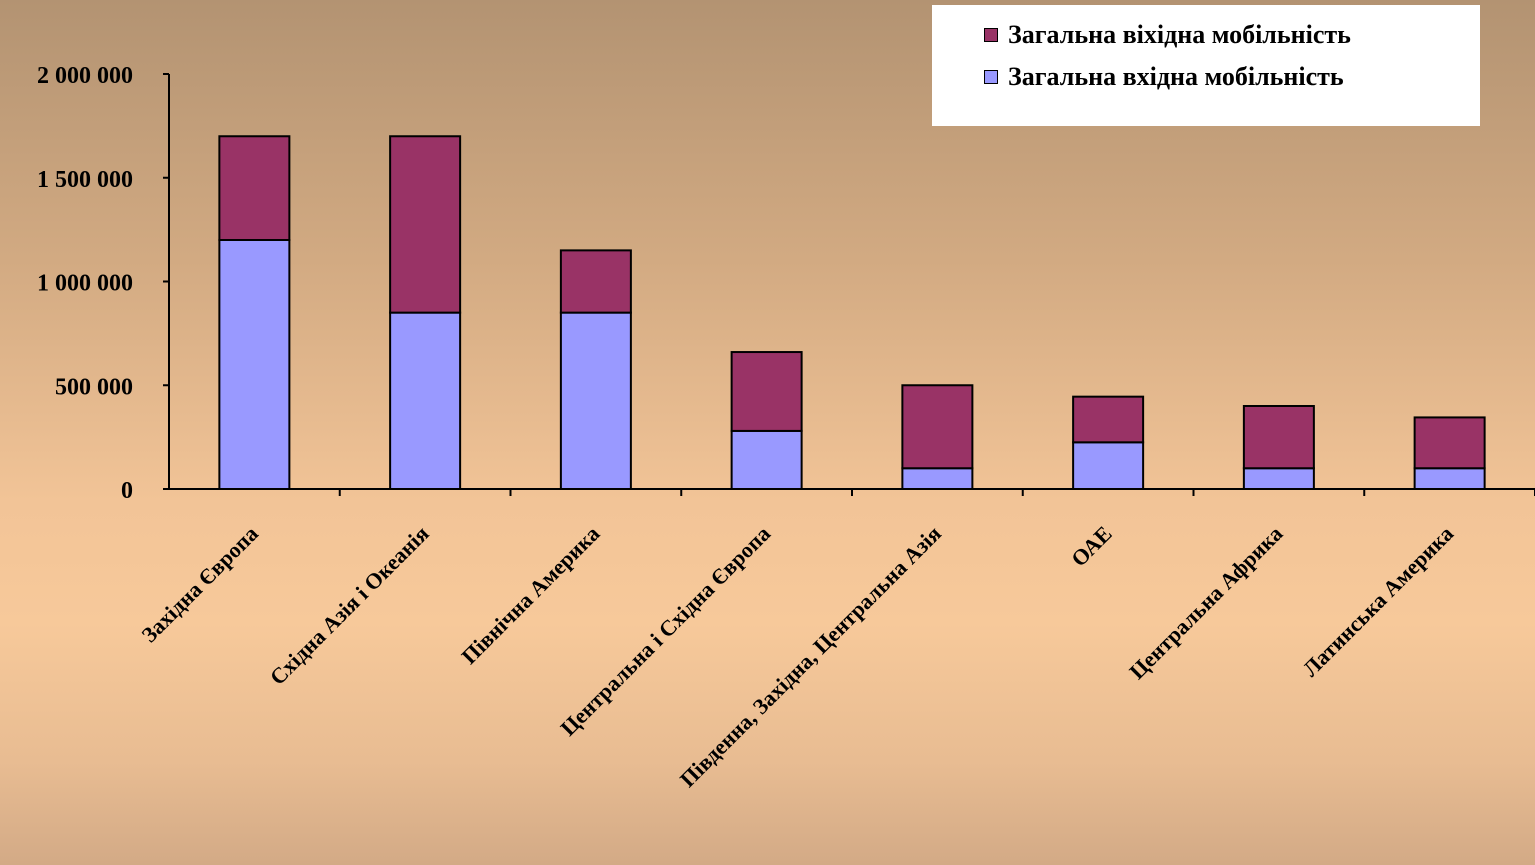 This screenshot has width=1535, height=865. What do you see at coordinates (94, 387) in the screenshot?
I see `y-tick-label: 500 000` at bounding box center [94, 387].